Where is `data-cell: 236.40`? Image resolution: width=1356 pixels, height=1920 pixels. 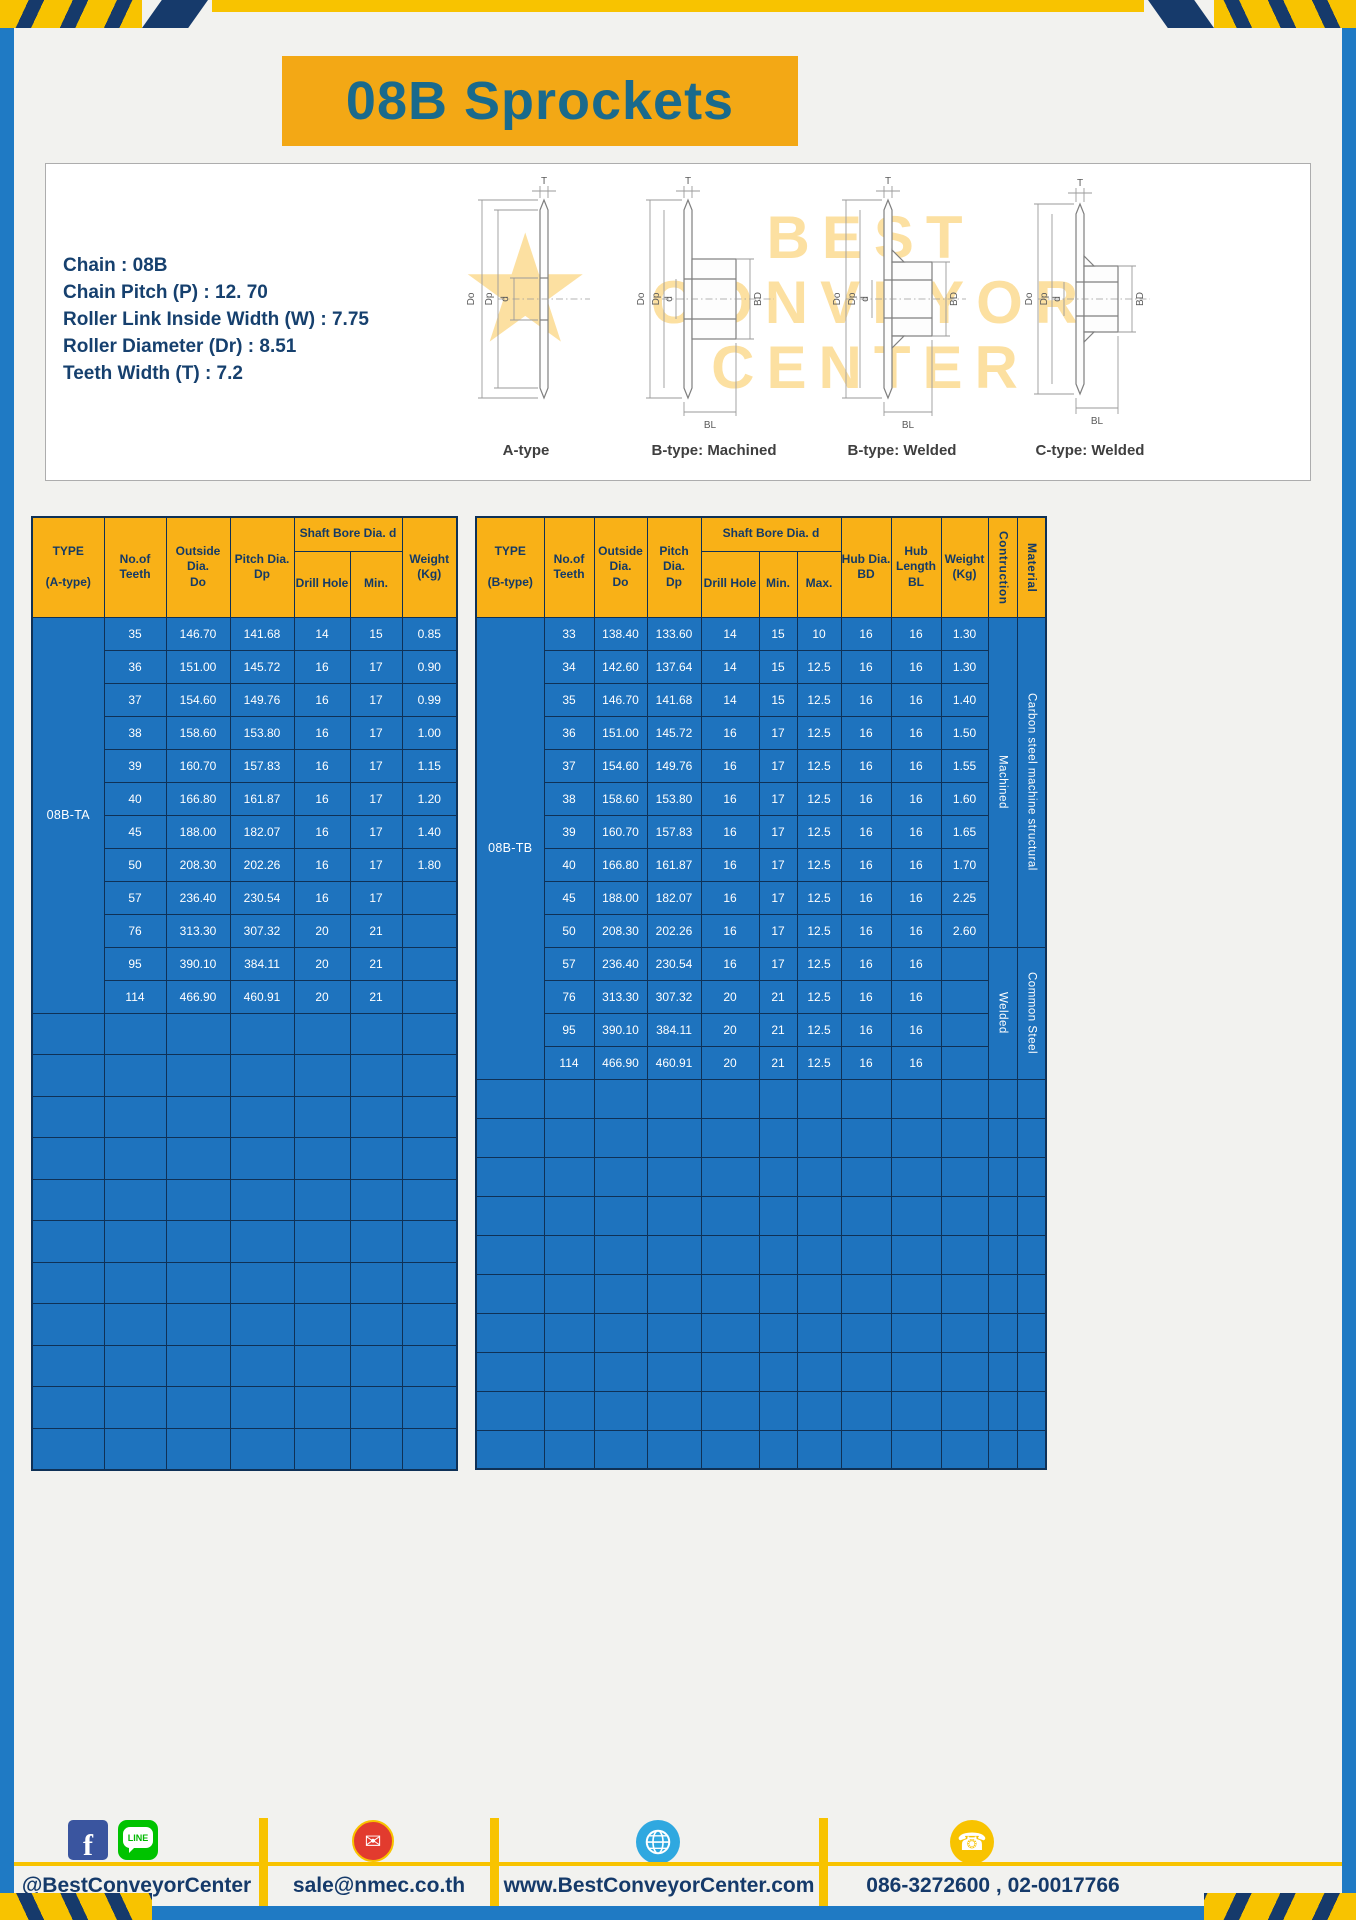
data-cell: 236.40 is located at coordinates (198, 897).